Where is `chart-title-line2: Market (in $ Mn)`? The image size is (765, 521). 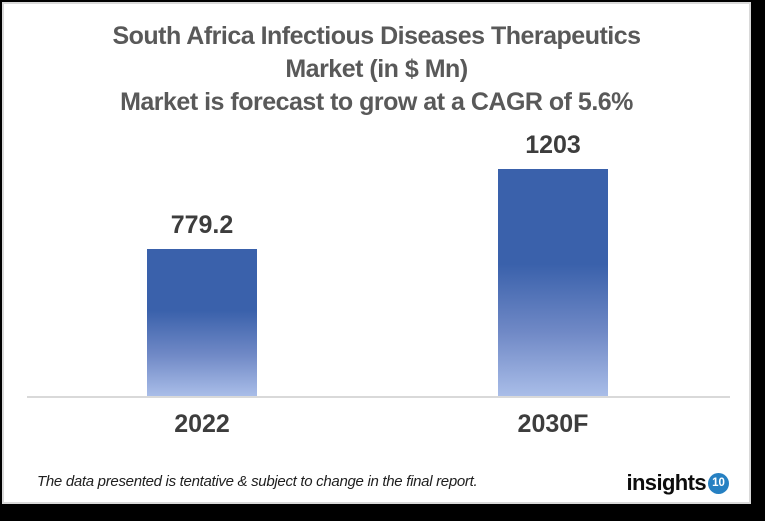 chart-title-line2: Market (in $ Mn) is located at coordinates (376, 69).